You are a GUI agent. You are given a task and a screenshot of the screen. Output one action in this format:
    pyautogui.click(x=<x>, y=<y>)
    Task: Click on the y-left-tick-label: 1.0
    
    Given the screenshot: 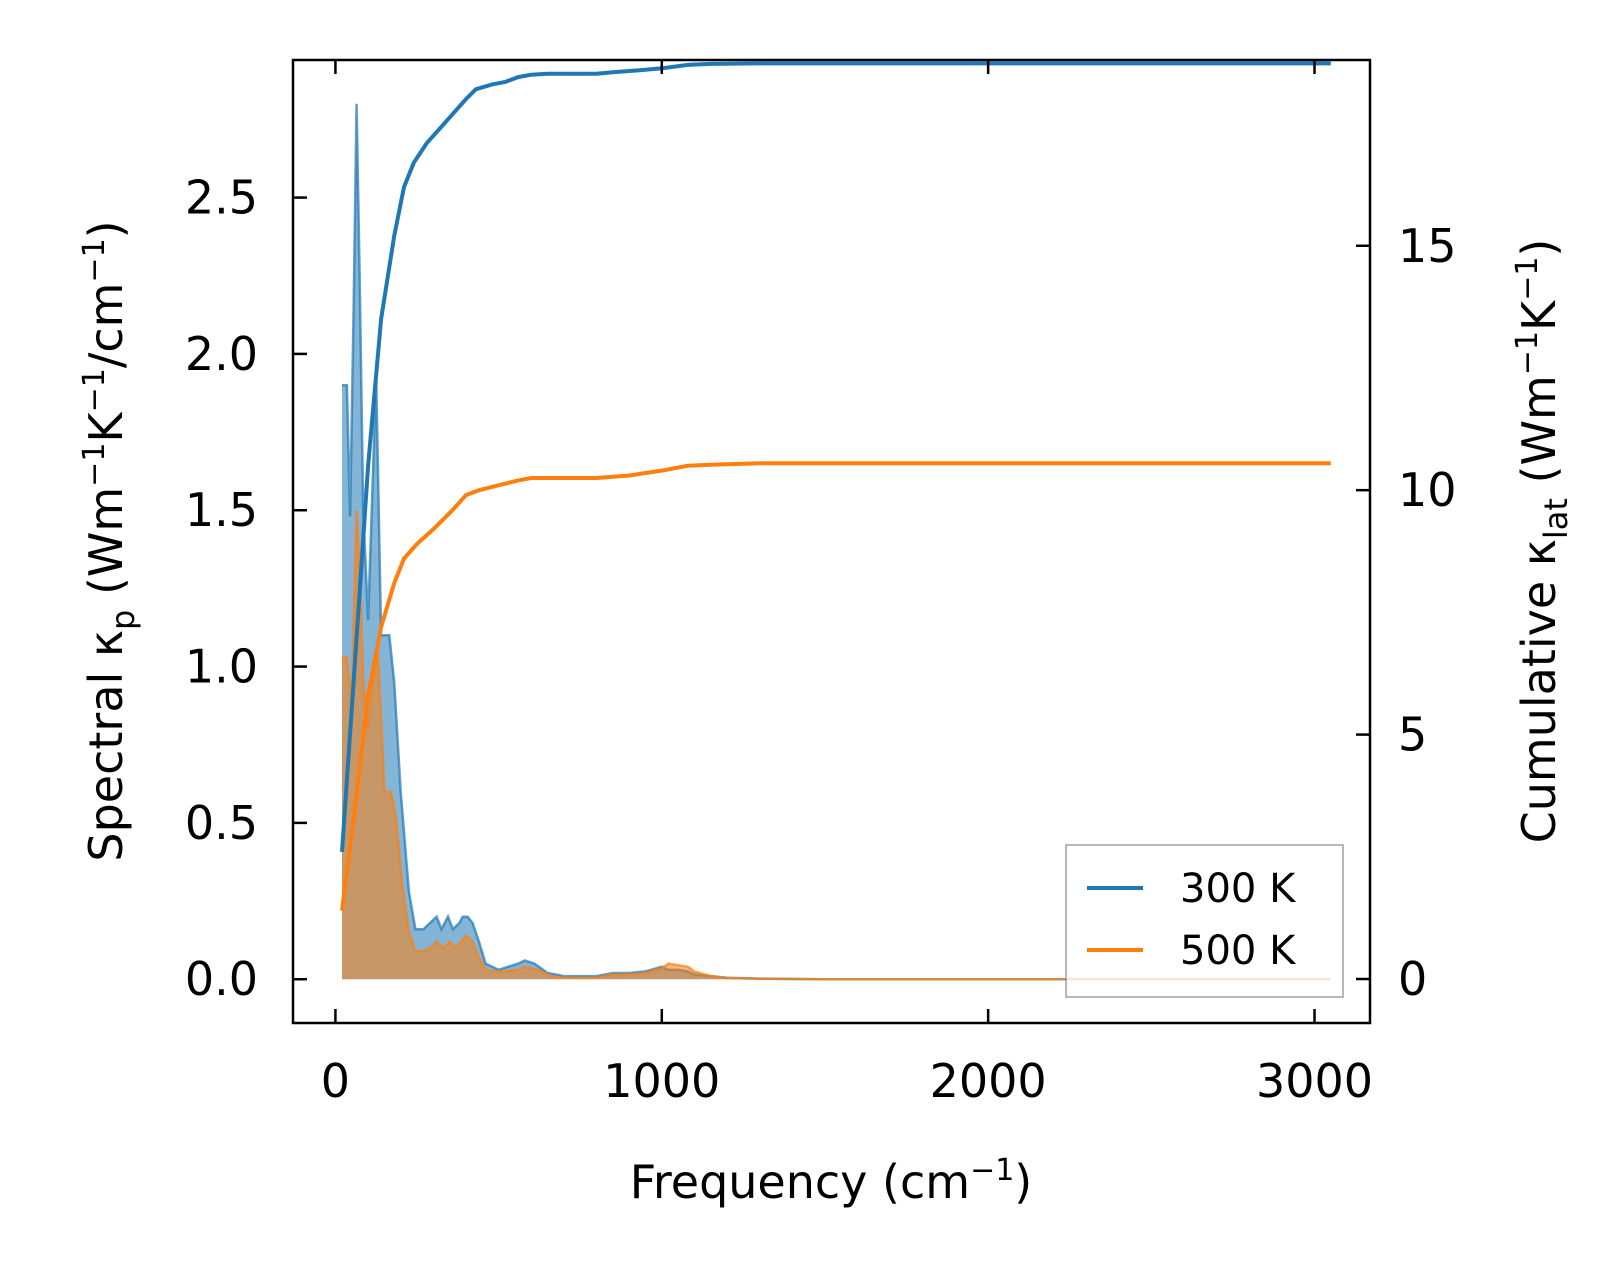 What is the action you would take?
    pyautogui.click(x=221, y=667)
    